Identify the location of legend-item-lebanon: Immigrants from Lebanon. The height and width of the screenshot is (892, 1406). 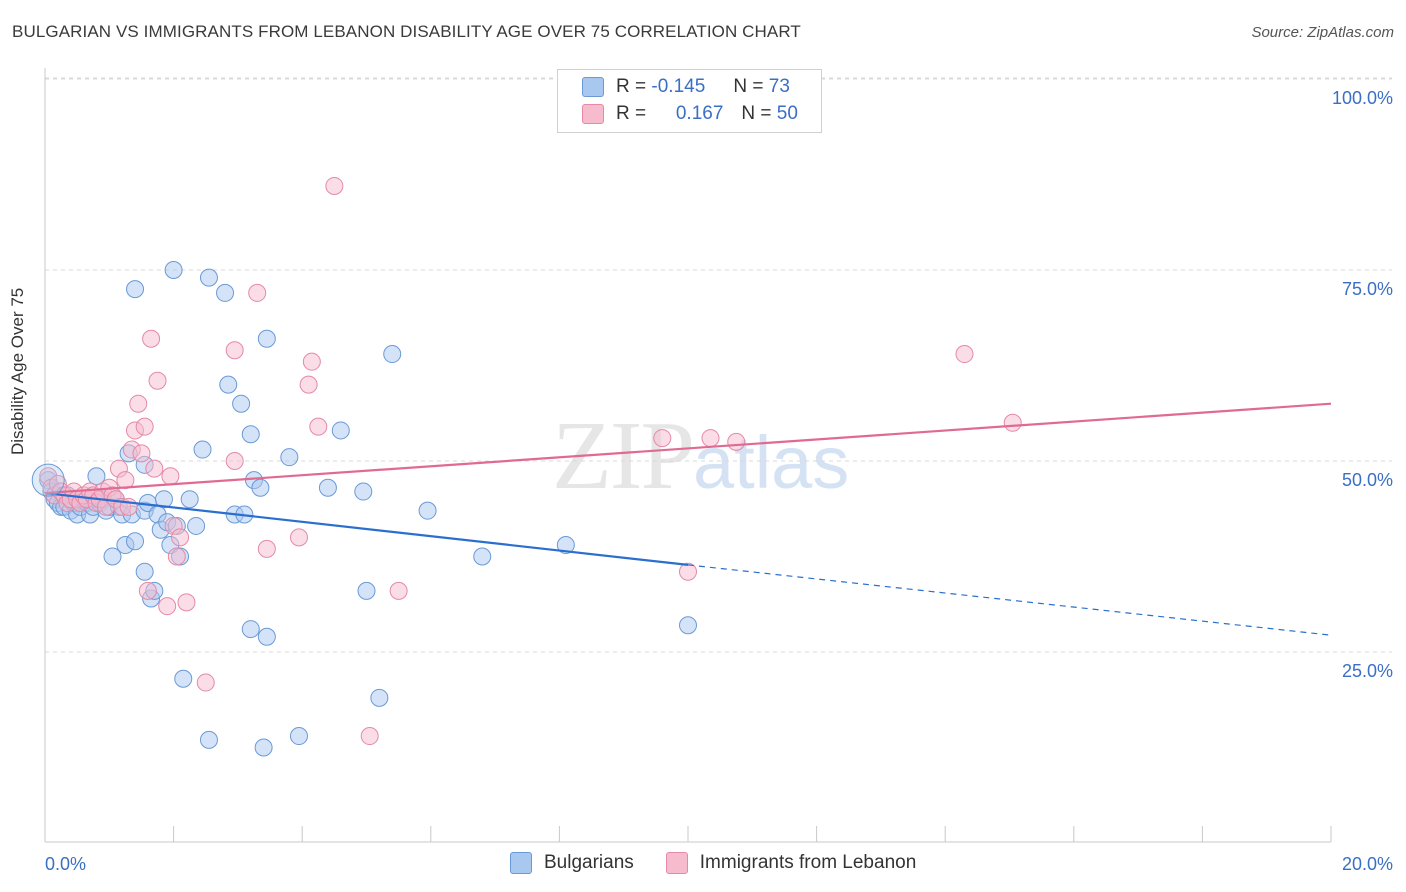
(791, 863).